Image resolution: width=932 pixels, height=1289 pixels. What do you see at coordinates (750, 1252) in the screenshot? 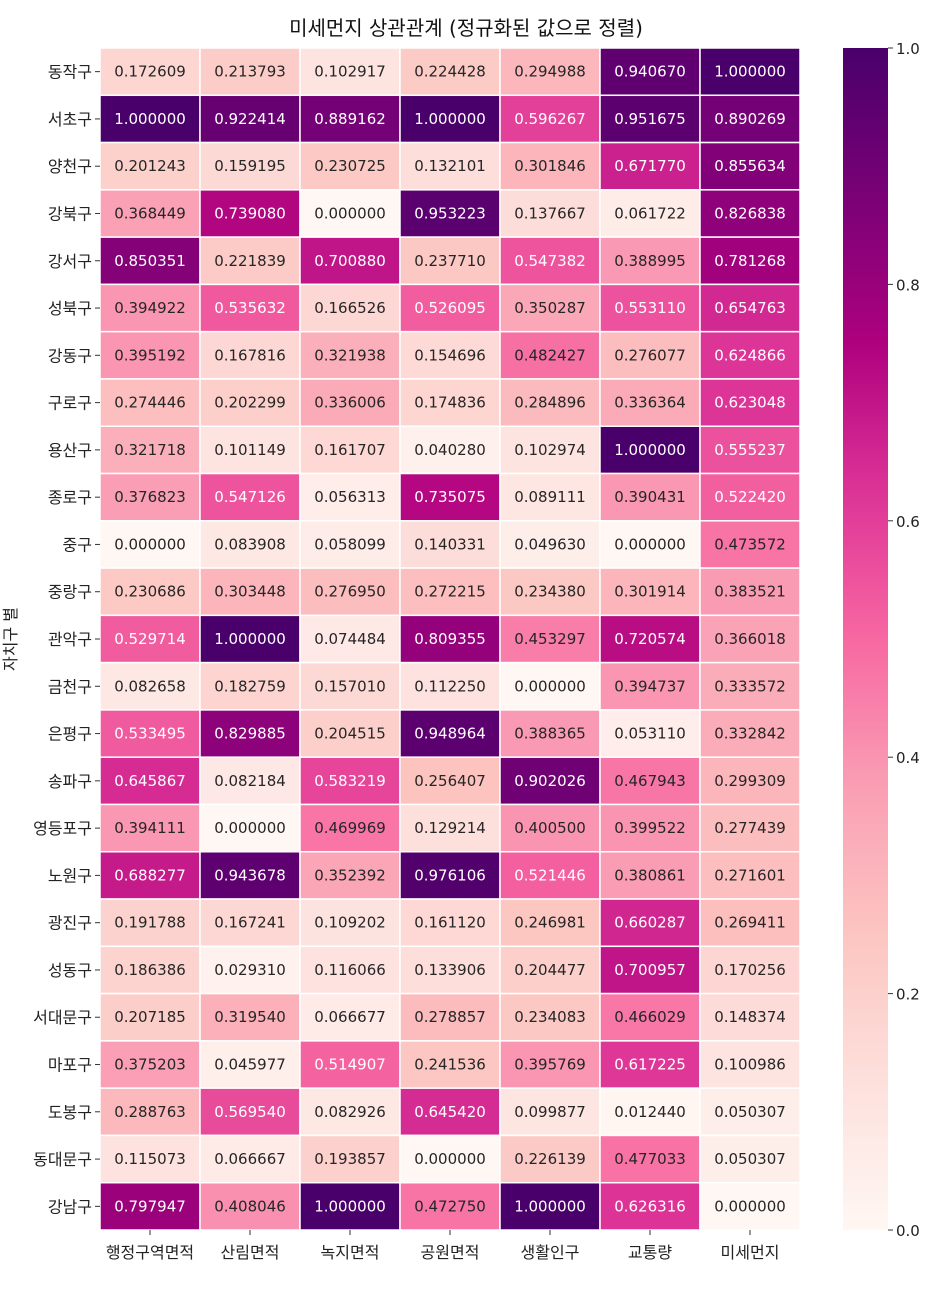
I see `x-tick-label: 미세먼지` at bounding box center [750, 1252].